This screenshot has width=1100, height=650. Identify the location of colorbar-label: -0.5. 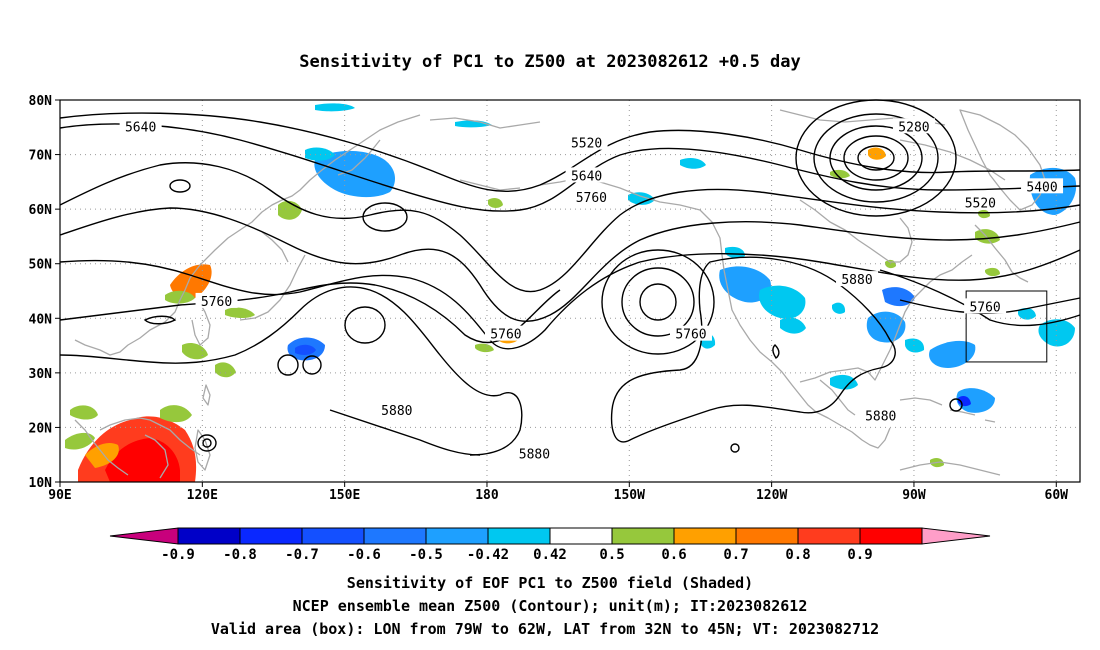
(426, 555).